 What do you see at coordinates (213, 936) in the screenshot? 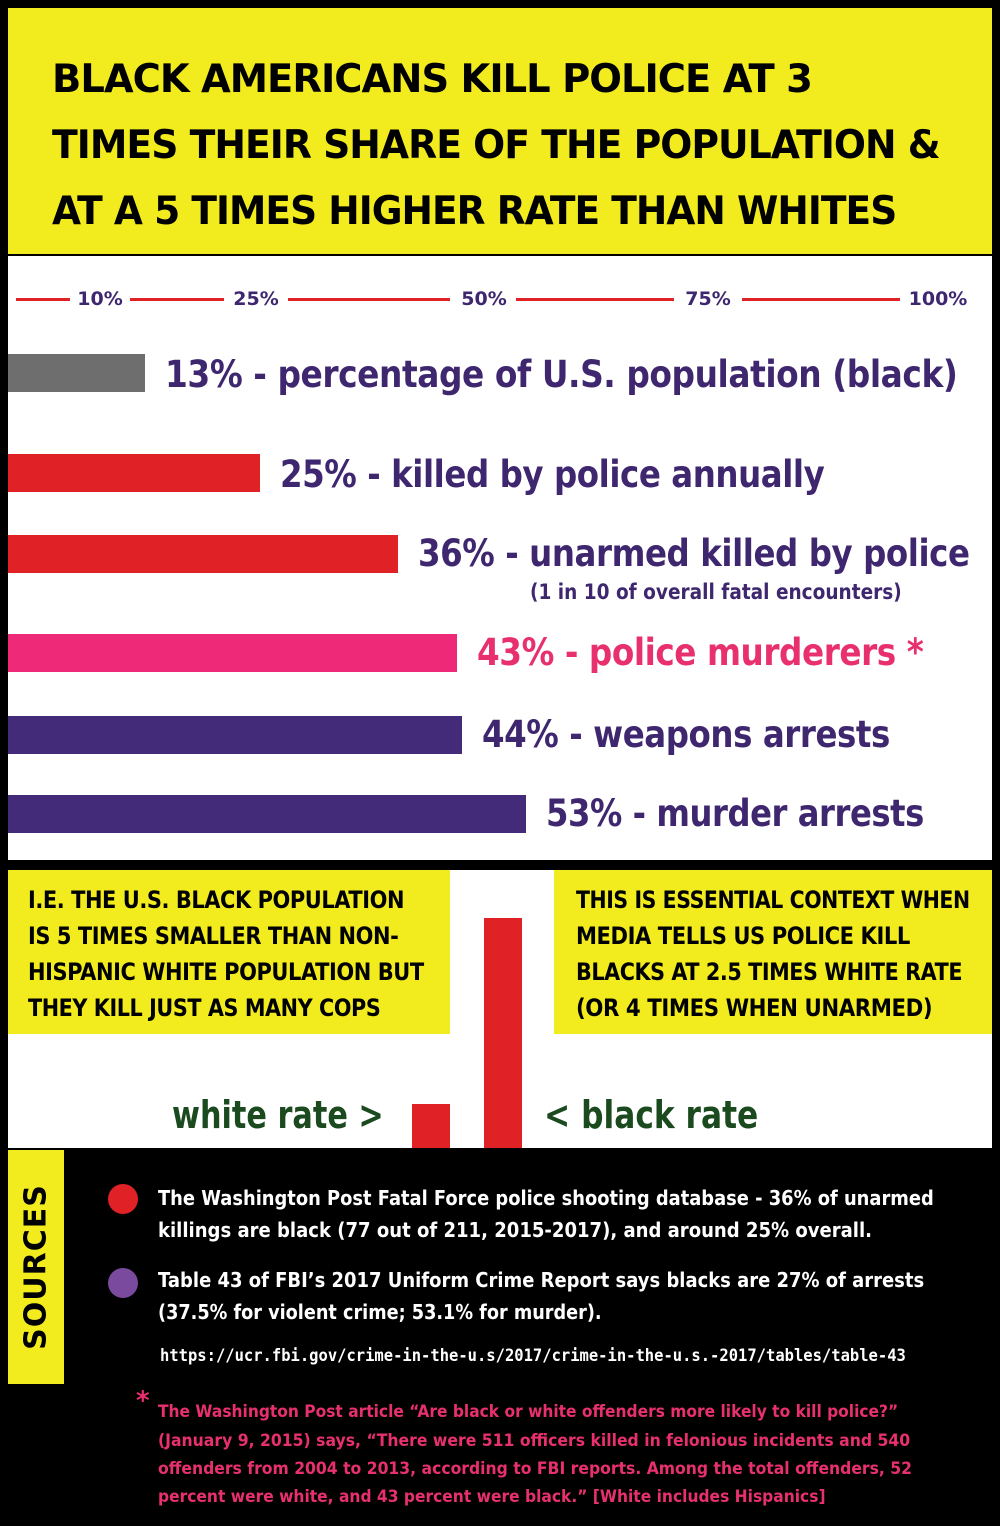
I see `context-left-line: IS 5 TIMES SMALLER THAN NON-` at bounding box center [213, 936].